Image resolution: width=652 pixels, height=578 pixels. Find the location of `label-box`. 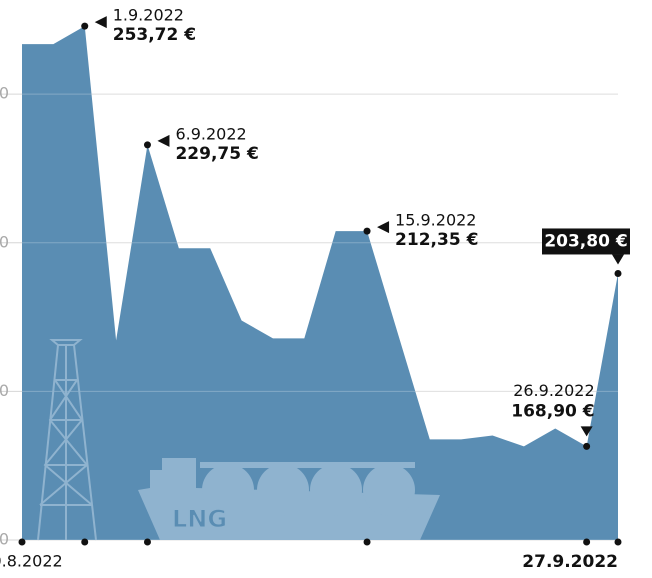

label-box is located at coordinates (586, 241).